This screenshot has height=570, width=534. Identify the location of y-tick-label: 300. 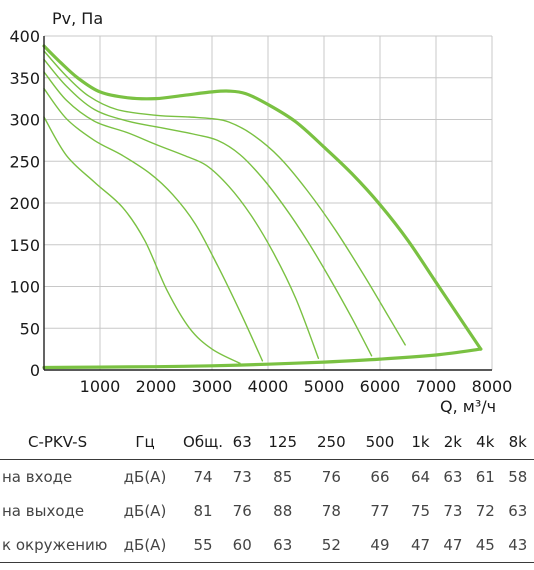
(24, 120).